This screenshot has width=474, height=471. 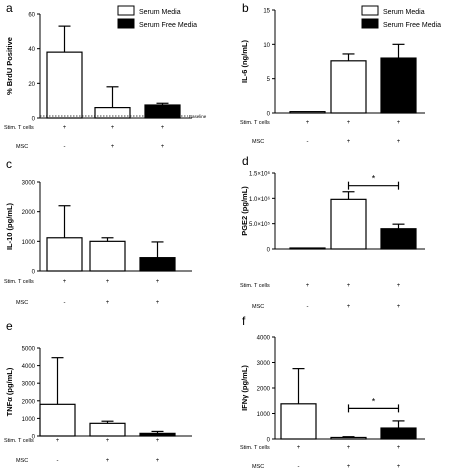 I want to click on baseline-label: Baseline, so click(x=198, y=116).